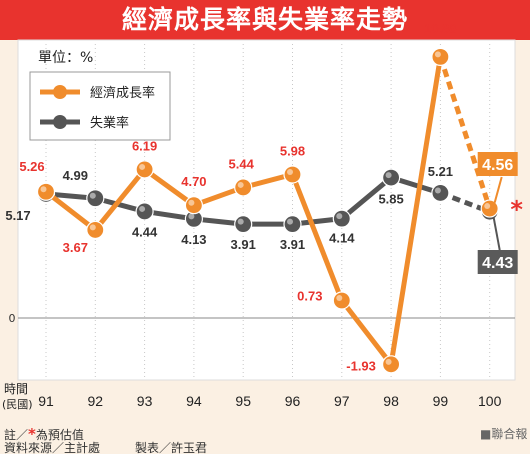 This screenshot has height=456, width=530. What do you see at coordinates (17, 215) in the screenshot?
I see `series-1-label-91: 5.17` at bounding box center [17, 215].